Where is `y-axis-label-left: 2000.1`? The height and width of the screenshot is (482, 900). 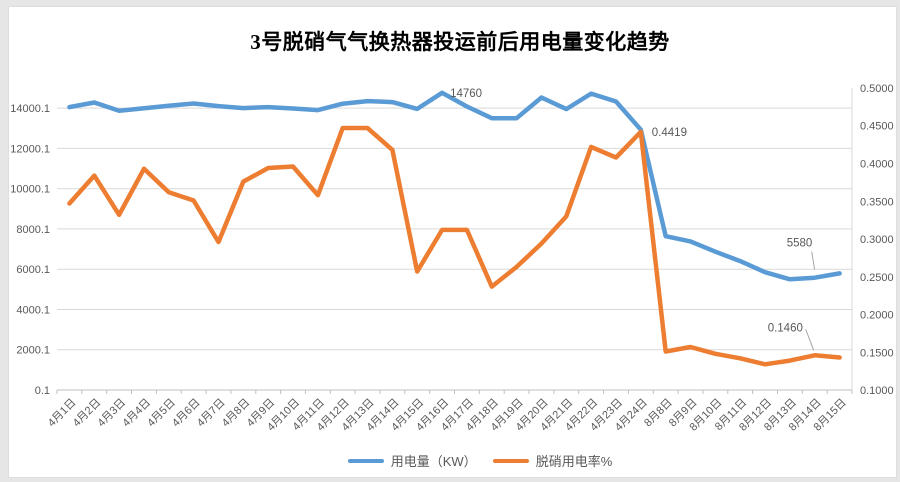
y-axis-label-left: 2000.1 is located at coordinates (33, 351).